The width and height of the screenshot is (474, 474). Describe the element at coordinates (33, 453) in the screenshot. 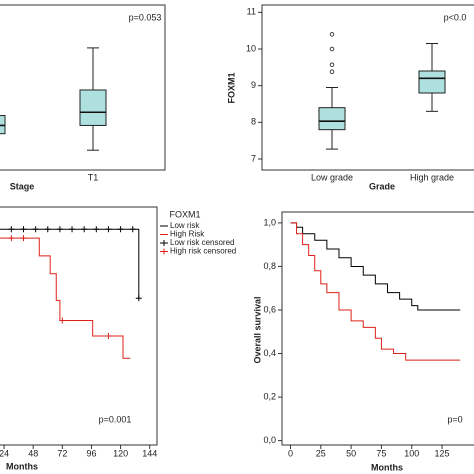

I see `x-tick-label: 48` at that location.